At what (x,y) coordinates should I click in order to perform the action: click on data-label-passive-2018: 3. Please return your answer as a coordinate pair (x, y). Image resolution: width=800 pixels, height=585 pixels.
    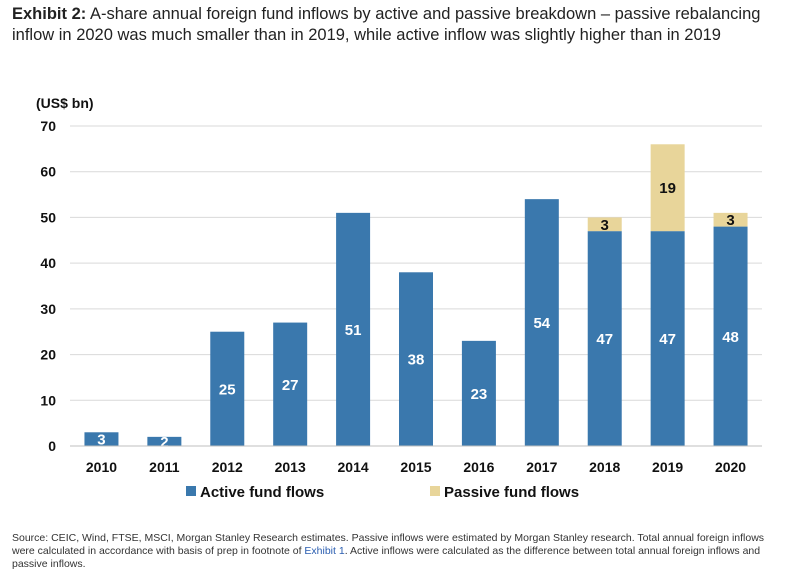
    Looking at the image, I should click on (605, 225).